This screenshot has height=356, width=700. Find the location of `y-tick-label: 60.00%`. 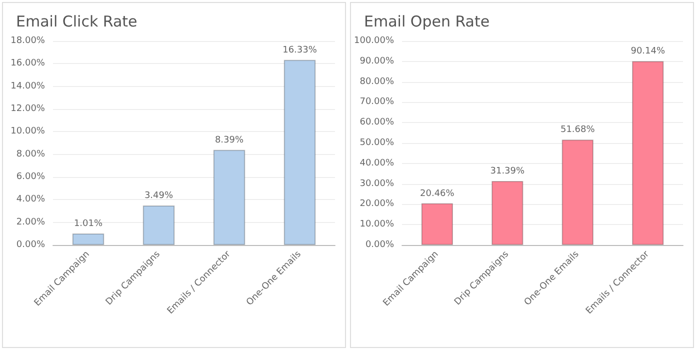

y-tick-label: 60.00% is located at coordinates (377, 123).